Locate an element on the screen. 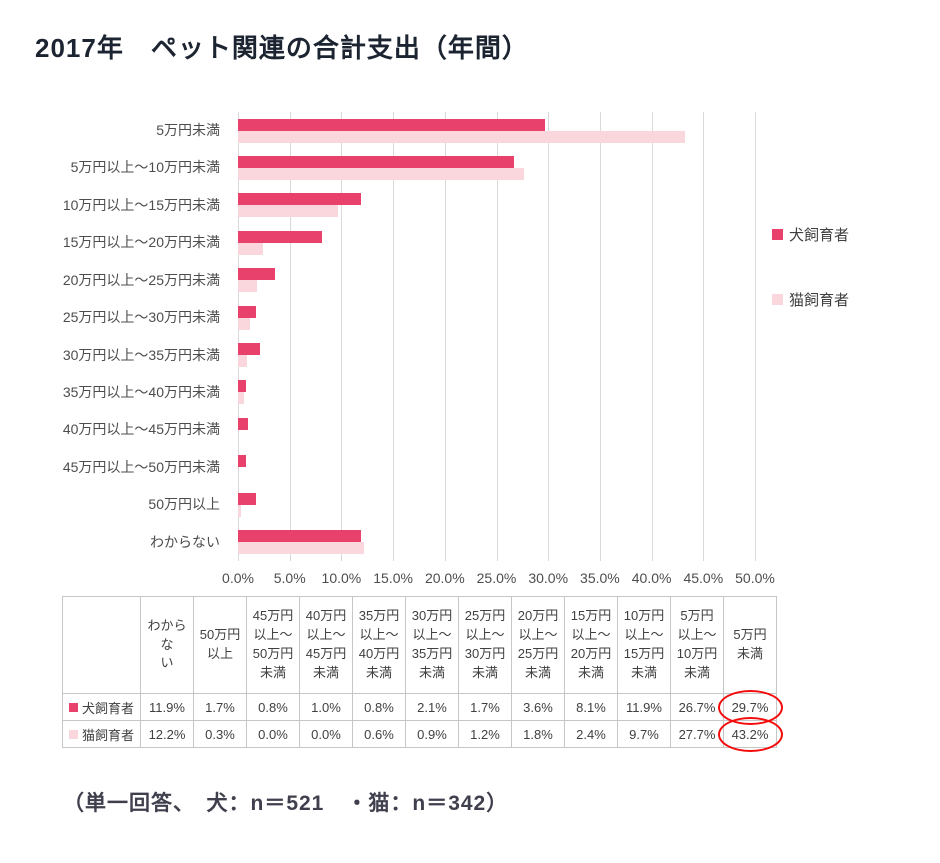 The width and height of the screenshot is (940, 863). table-row-label-content: 猫飼育者 is located at coordinates (102, 734).